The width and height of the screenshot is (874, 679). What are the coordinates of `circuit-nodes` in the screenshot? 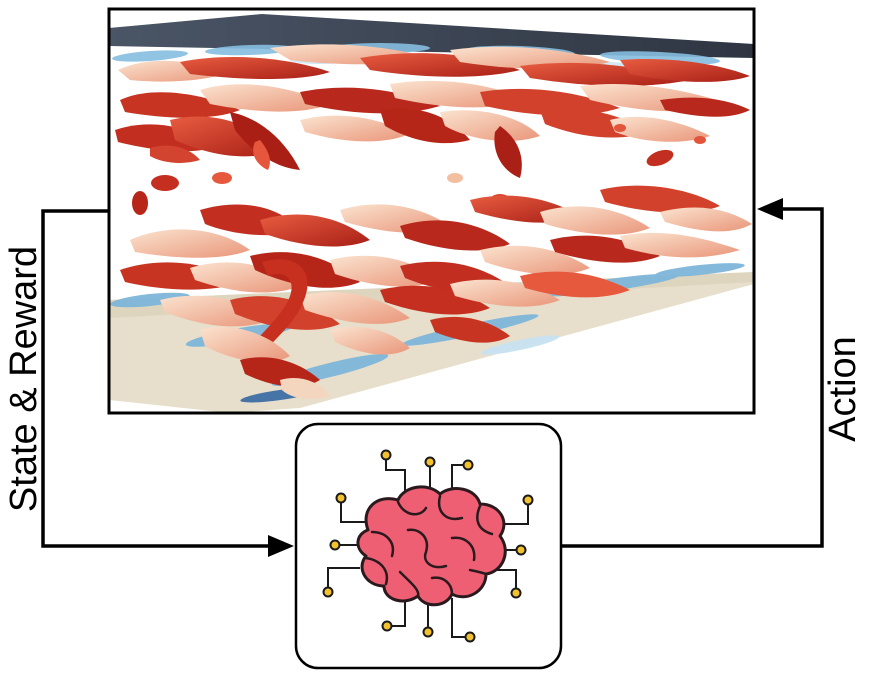 It's located at (428, 546).